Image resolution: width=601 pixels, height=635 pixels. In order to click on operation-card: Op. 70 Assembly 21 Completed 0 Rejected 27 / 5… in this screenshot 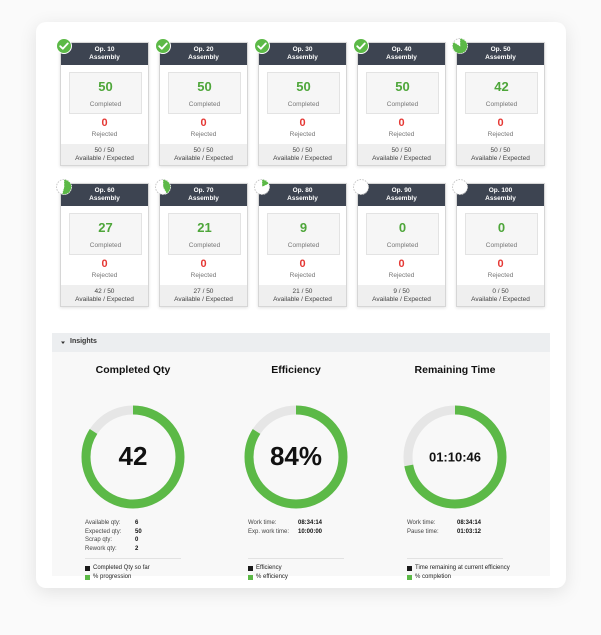, I will do `click(203, 245)`.